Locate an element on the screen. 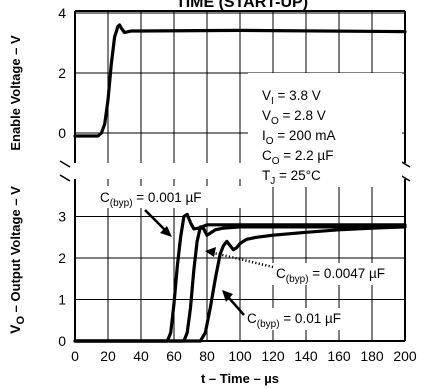 Image resolution: width=422 pixels, height=389 pixels. chart-title: TIME (START-UP) is located at coordinates (242, 5).